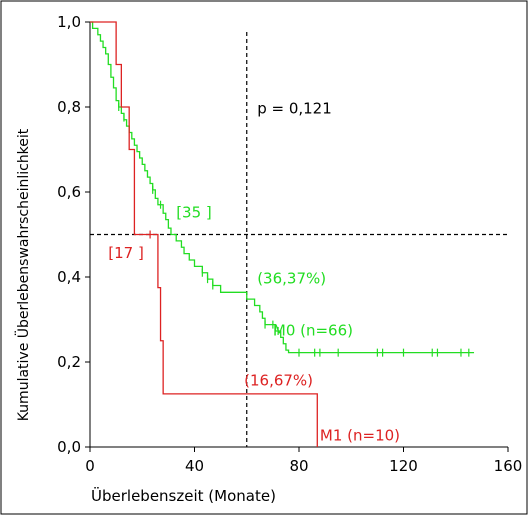  Describe the element at coordinates (23, 274) in the screenshot. I see `y-axis-label: Kumulative Überlebenswahrscheinlichkeit` at that location.